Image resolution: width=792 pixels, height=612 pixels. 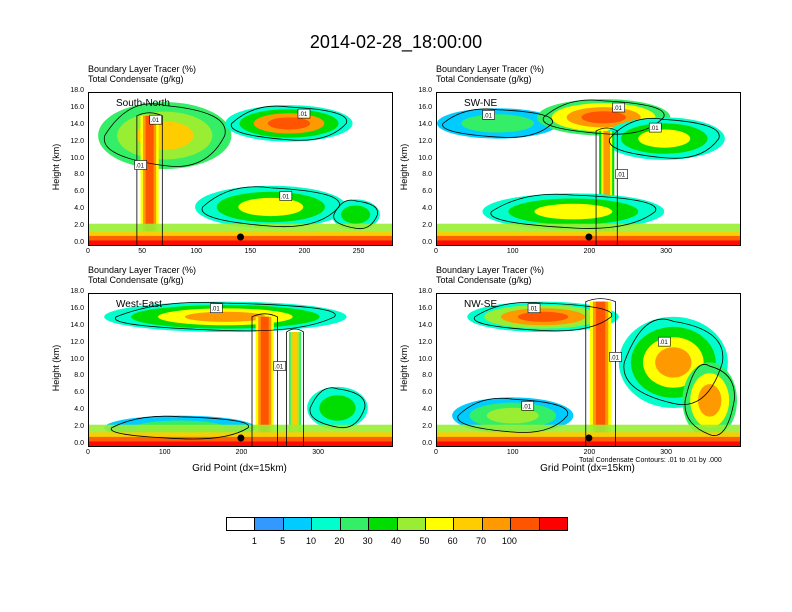 I want to click on heatmap-svg: .01 .01, so click(x=240, y=373).